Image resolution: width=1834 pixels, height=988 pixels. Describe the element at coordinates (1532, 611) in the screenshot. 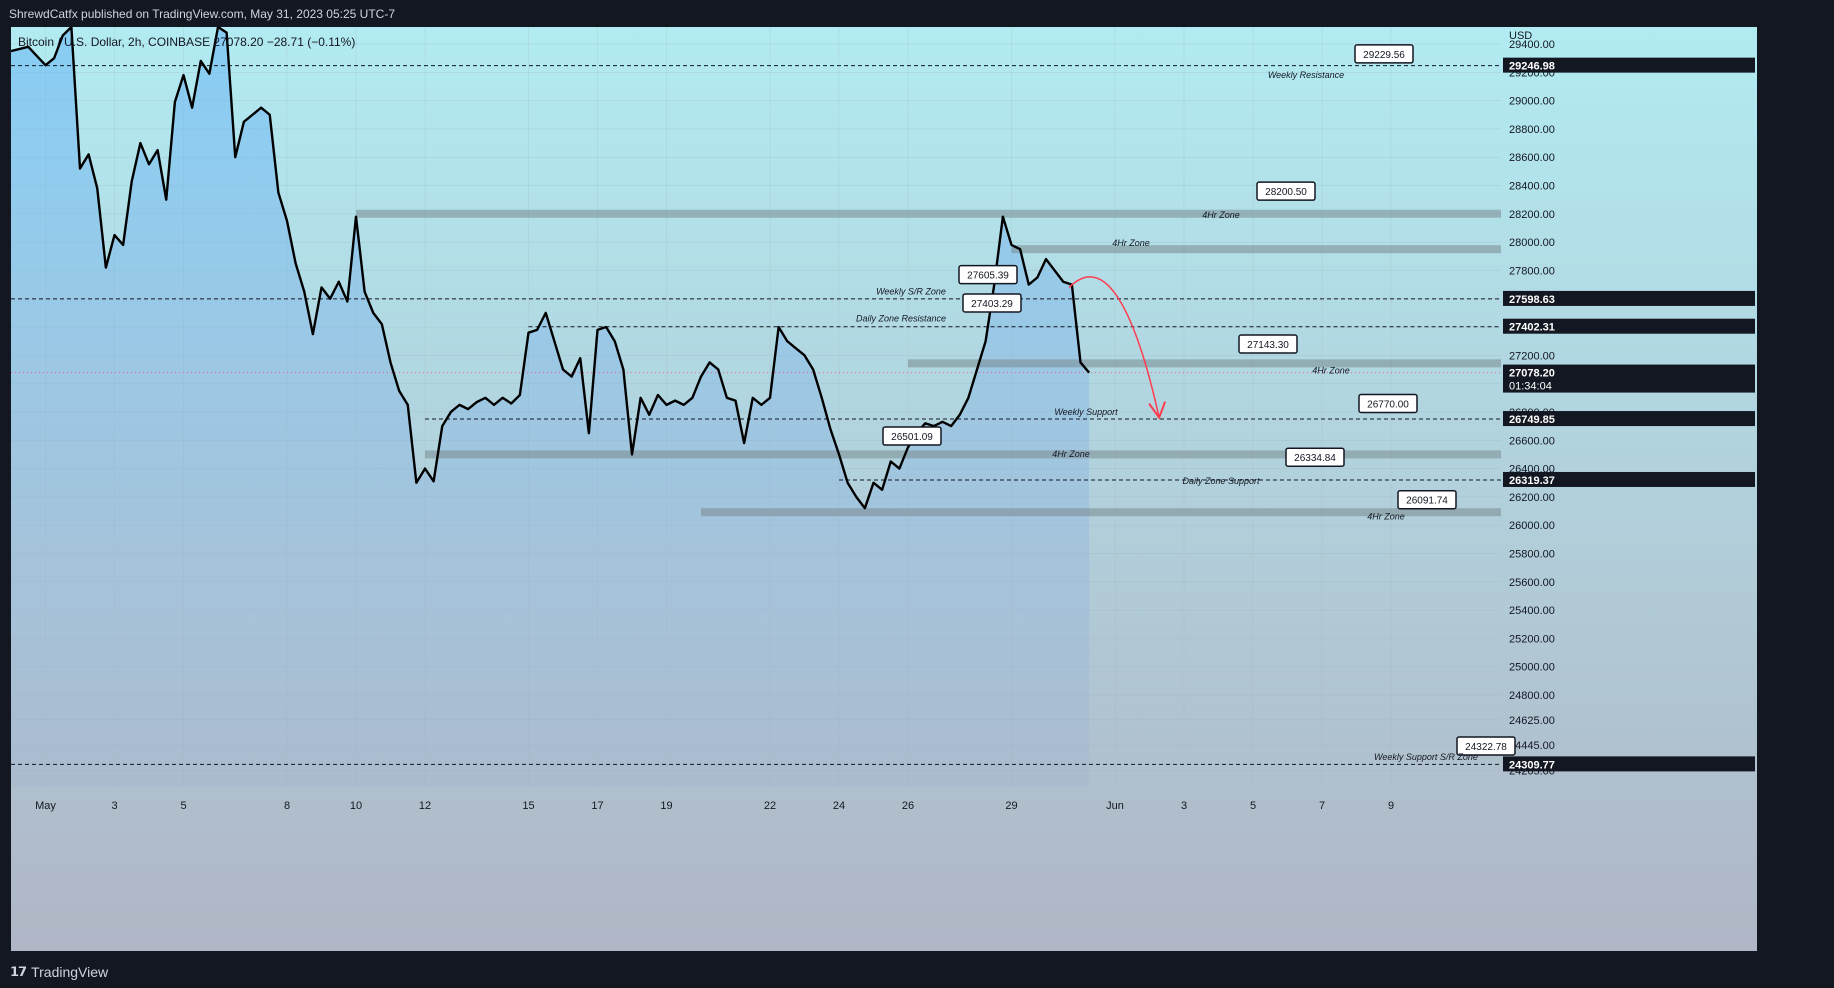

I see `y-tick-label: 25400.00` at that location.